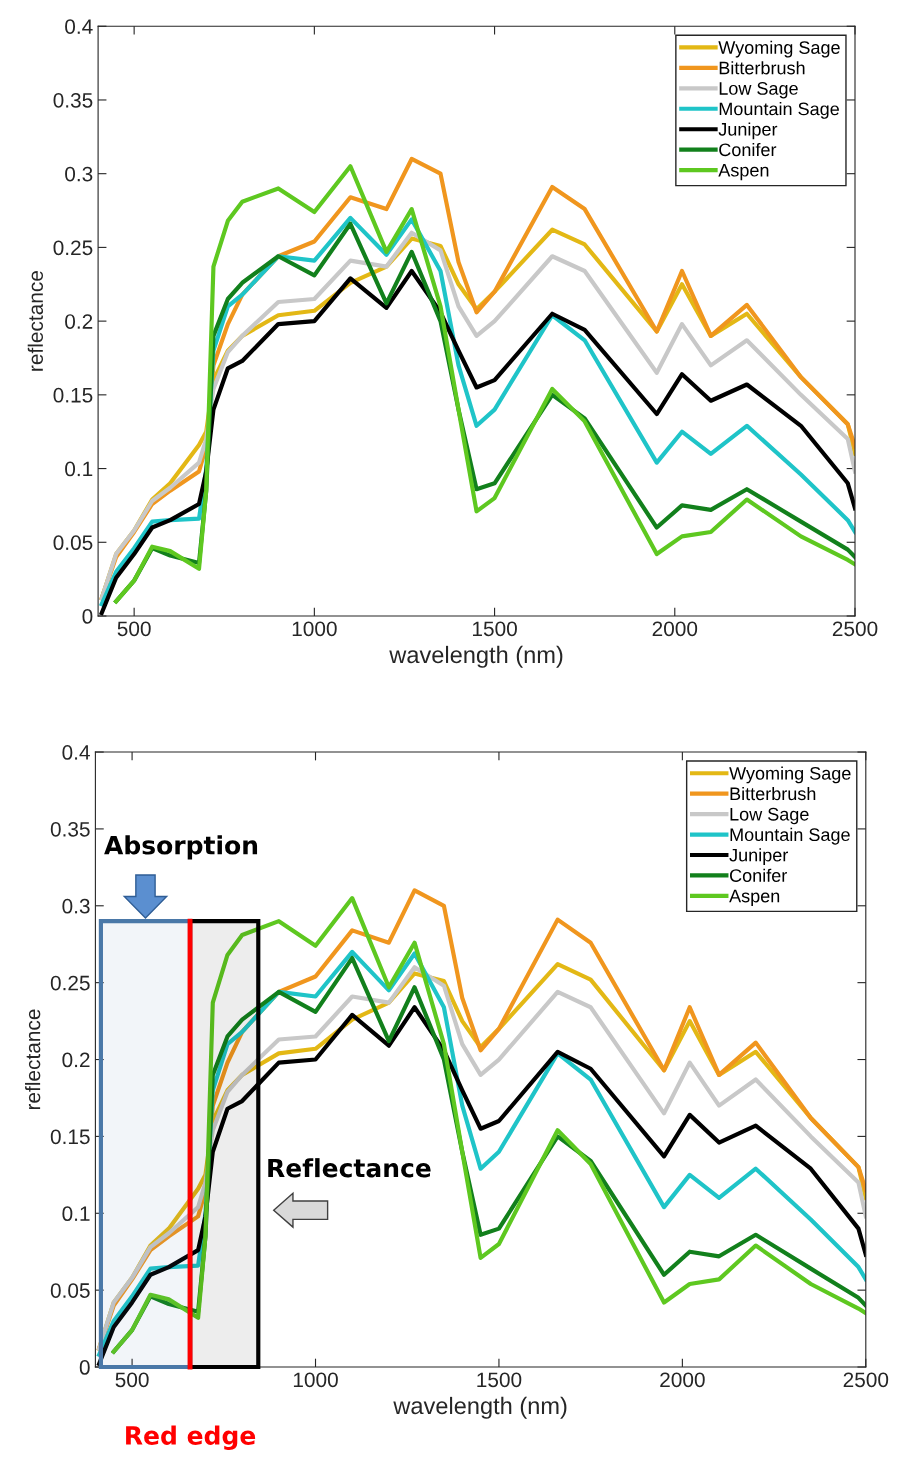  I want to click on ref-line-label: Red edge, so click(191, 1437).